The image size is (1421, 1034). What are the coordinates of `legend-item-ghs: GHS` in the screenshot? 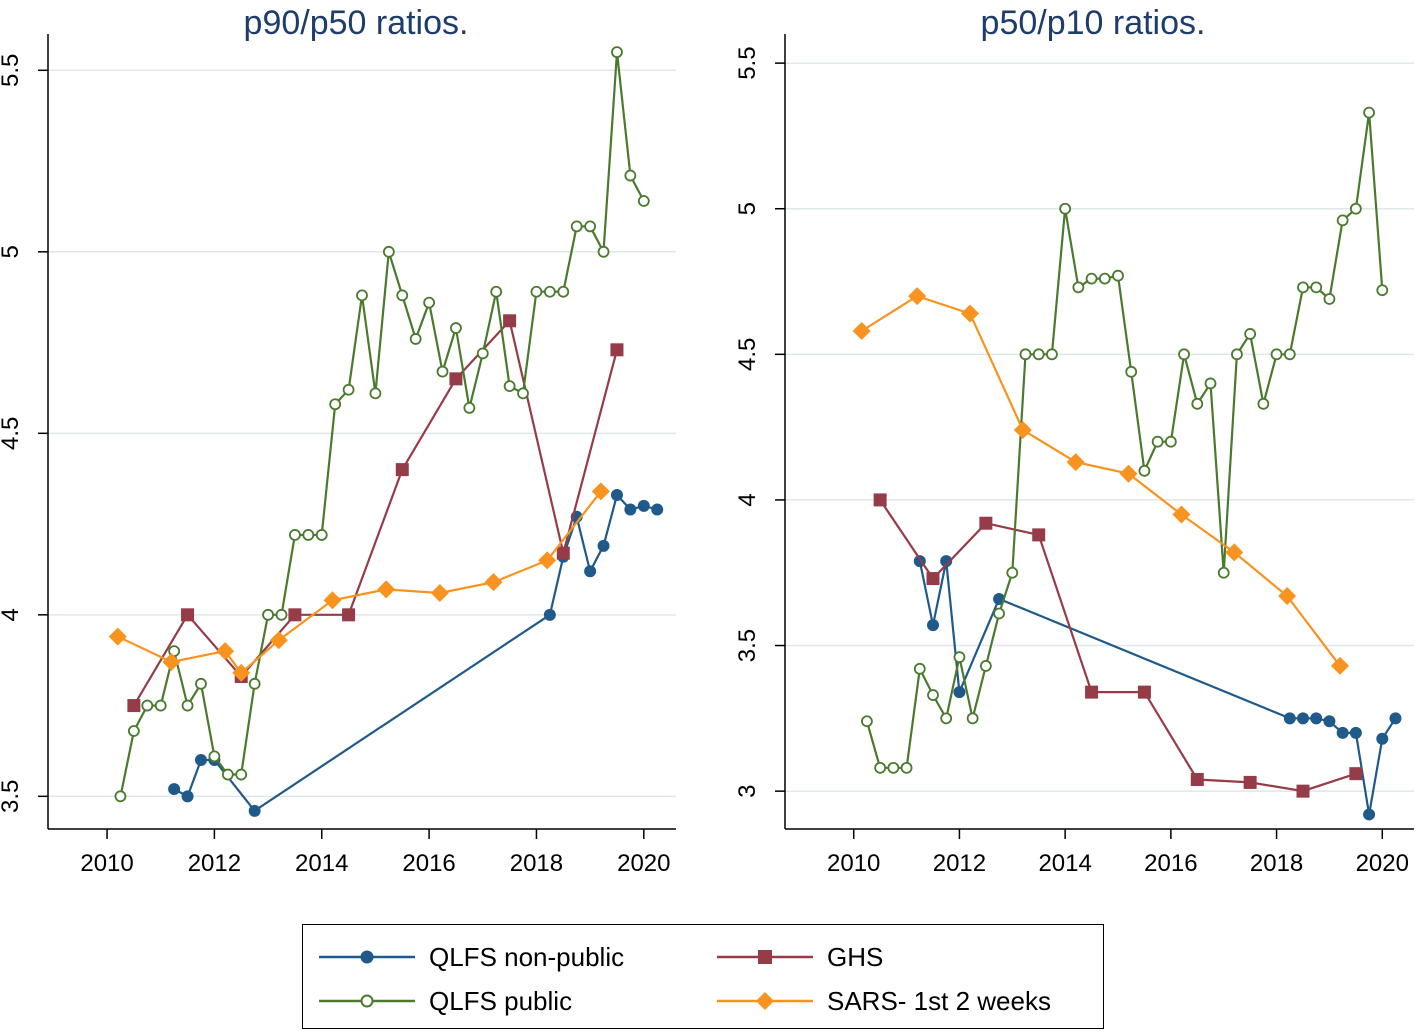 It's located at (799, 957).